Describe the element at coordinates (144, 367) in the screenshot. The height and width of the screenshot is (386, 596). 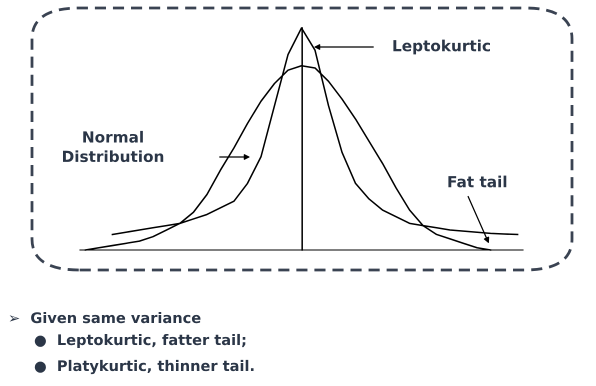
I see `text: ● Platykurtic, thinner tail.` at that location.